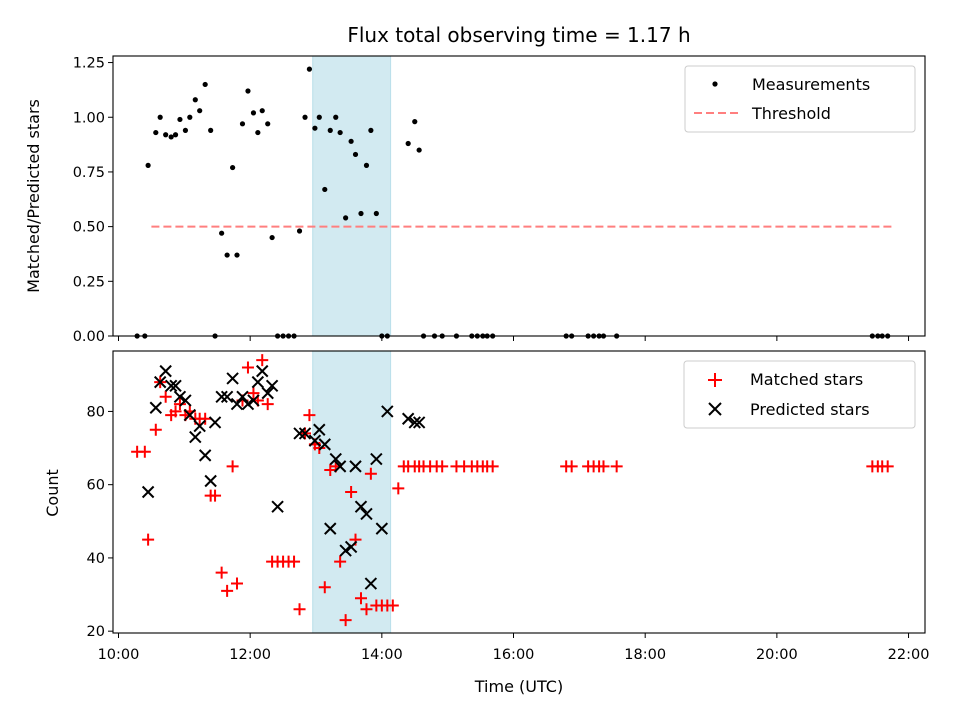  Describe the element at coordinates (645, 655) in the screenshot. I see `x-tick-label: 18:00` at that location.